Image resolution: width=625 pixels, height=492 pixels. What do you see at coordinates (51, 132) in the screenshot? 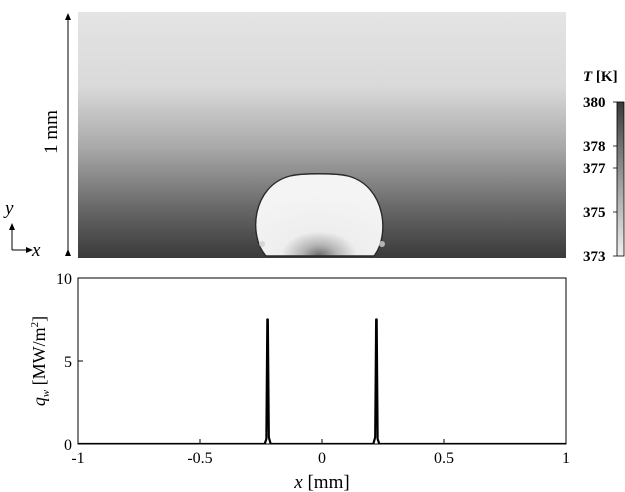
I see `scale-bar-label: 1 mm` at bounding box center [51, 132].